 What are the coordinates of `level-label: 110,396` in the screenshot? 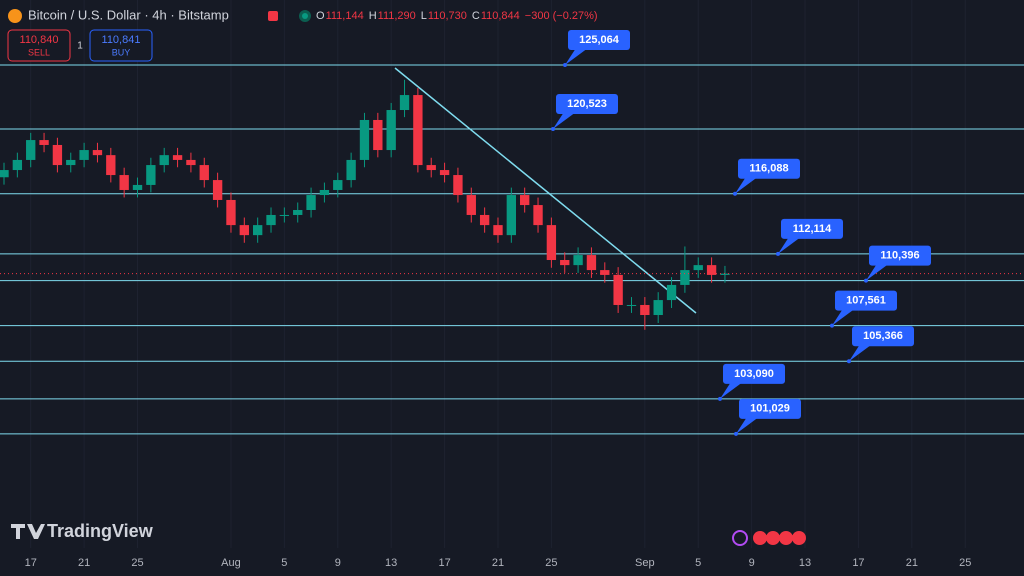 It's located at (899, 256).